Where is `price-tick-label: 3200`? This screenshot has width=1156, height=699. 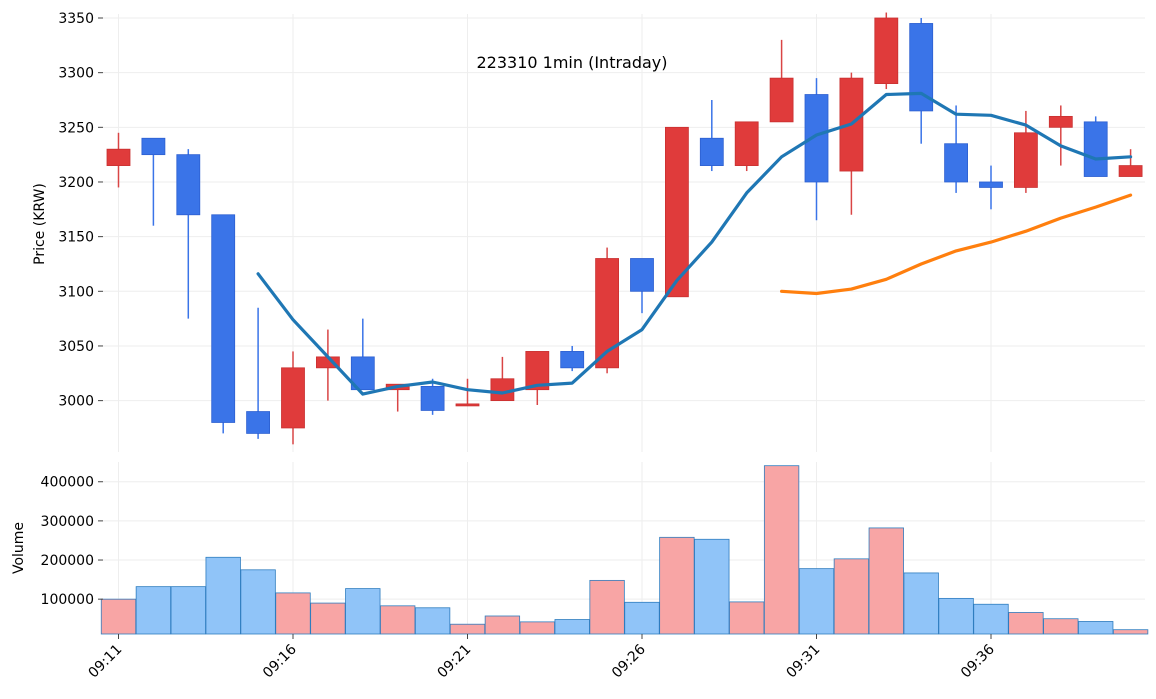
price-tick-label: 3200 is located at coordinates (76, 183).